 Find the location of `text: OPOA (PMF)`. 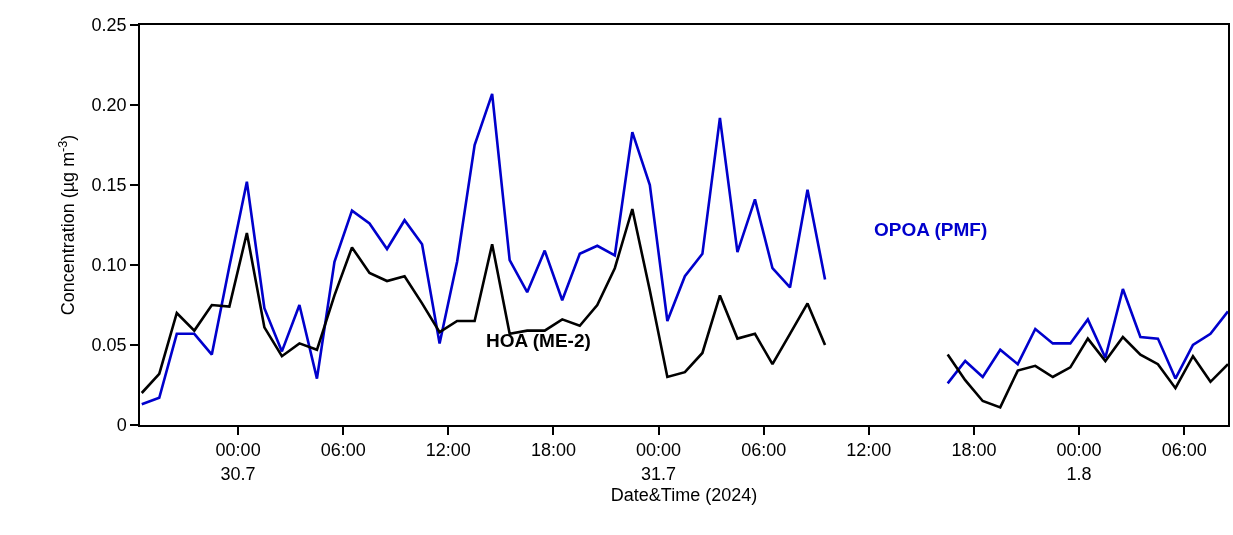

text: OPOA (PMF) is located at coordinates (931, 229).